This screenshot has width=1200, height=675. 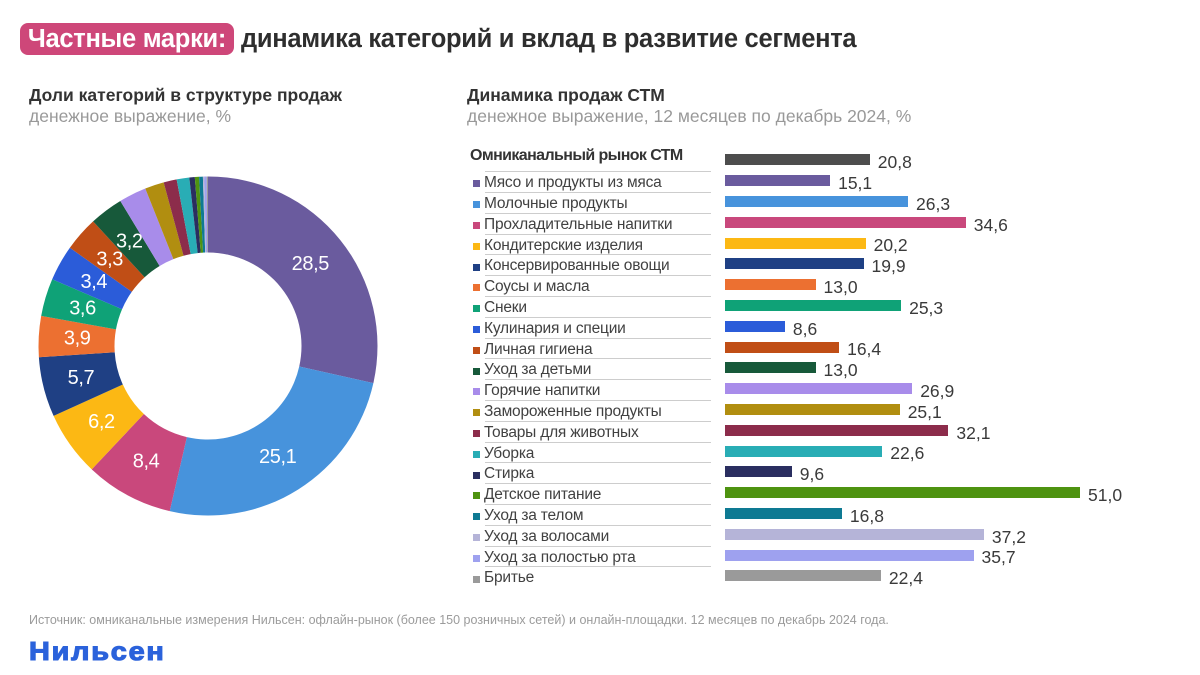 I want to click on svg-text: 3,3, so click(x=109, y=259).